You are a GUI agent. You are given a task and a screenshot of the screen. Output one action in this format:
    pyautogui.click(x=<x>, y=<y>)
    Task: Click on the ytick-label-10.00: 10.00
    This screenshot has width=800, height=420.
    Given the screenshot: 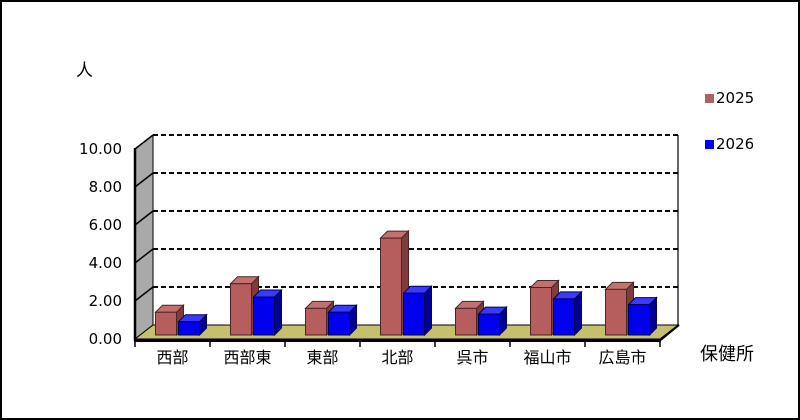 What is the action you would take?
    pyautogui.click(x=100, y=149)
    